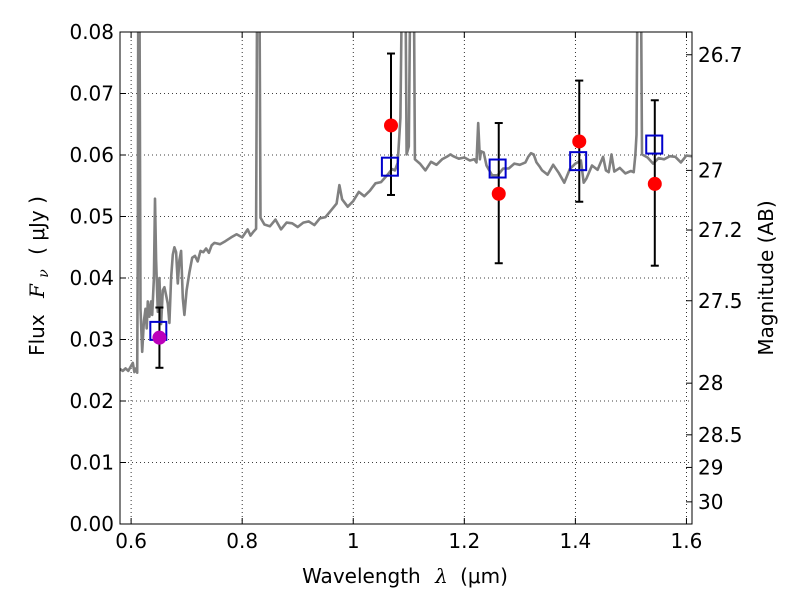  Describe the element at coordinates (710, 170) in the screenshot. I see `right-tick-label: 27` at that location.